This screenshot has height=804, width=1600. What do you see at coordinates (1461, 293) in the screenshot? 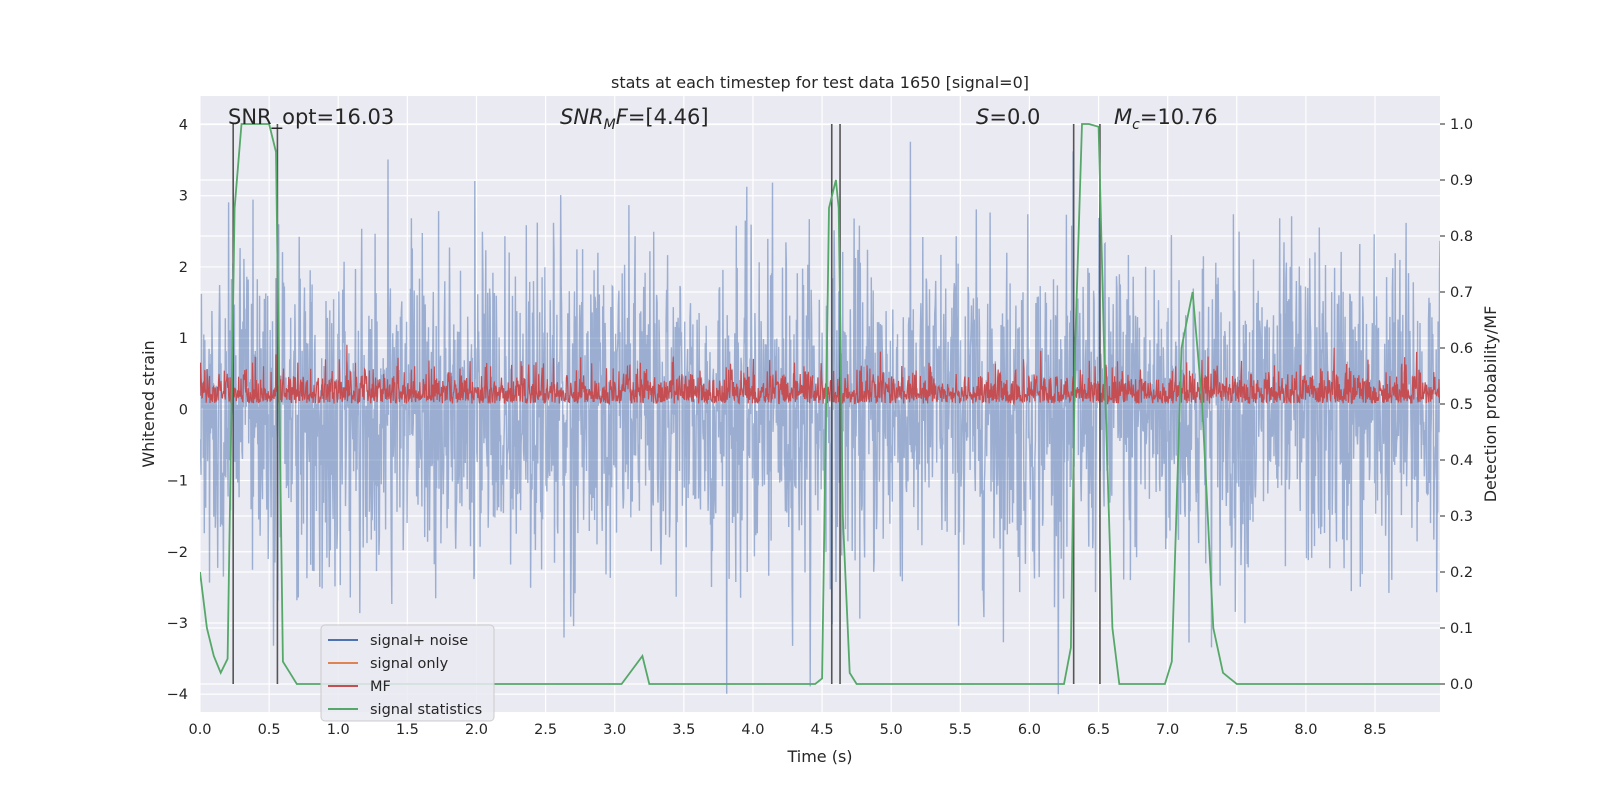
I see `y-right-tick-label: 0.7` at bounding box center [1461, 293].